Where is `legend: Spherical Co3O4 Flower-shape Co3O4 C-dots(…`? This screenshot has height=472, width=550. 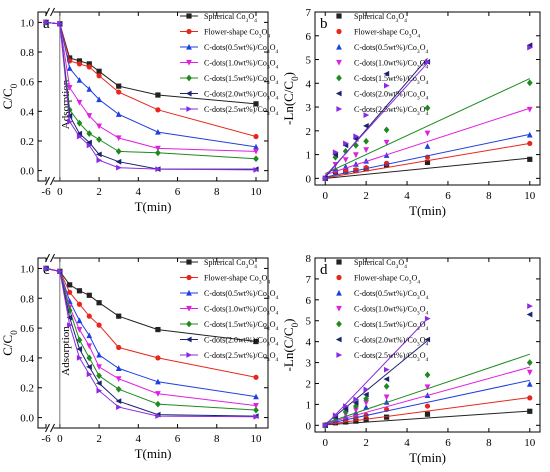 legend: Spherical Co3O4 Flower-shape Co3O4 C-dots(… is located at coordinates (381, 64).